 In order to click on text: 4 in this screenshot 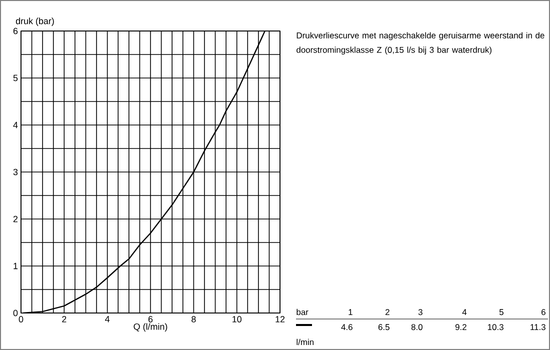, I will do `click(464, 312)`.